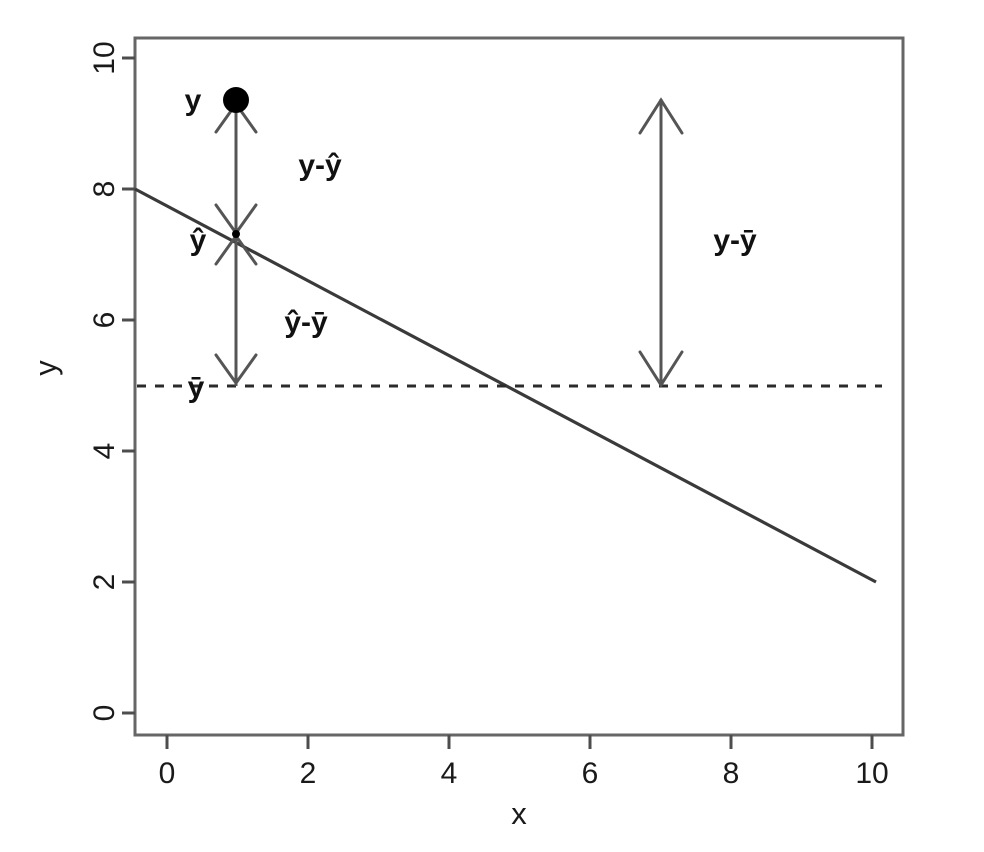  What do you see at coordinates (519, 813) in the screenshot?
I see `x-axis-title: x` at bounding box center [519, 813].